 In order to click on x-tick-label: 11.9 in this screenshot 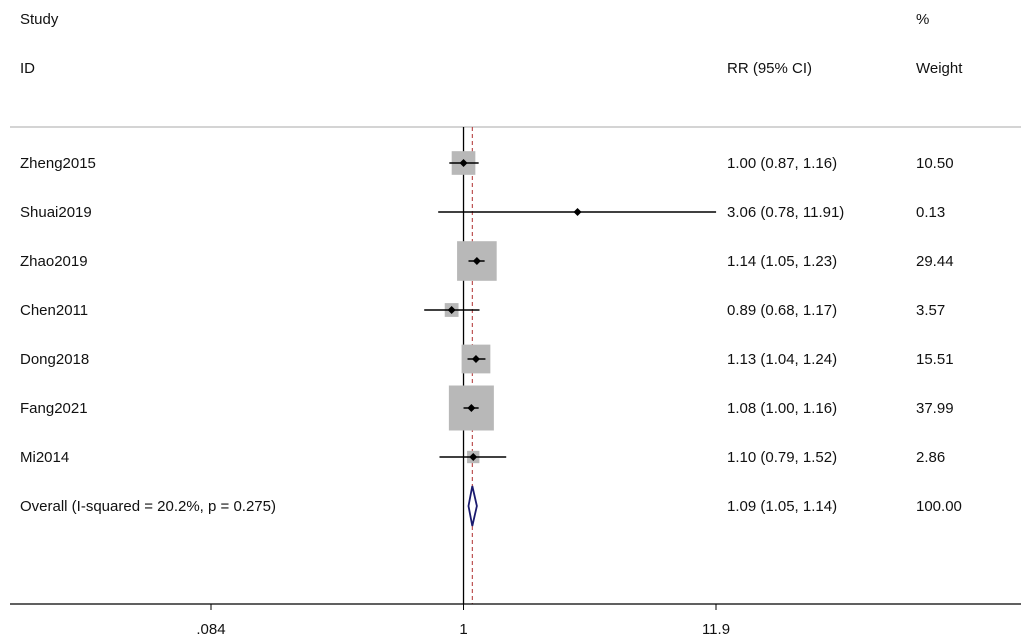, I will do `click(716, 629)`.